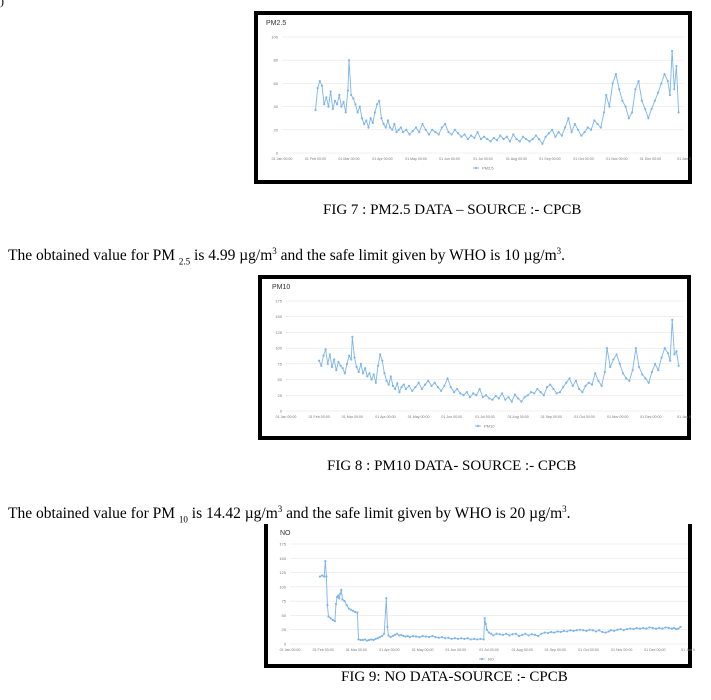 Image resolution: width=711 pixels, height=700 pixels. I want to click on y-tick-label: 150, so click(282, 558).